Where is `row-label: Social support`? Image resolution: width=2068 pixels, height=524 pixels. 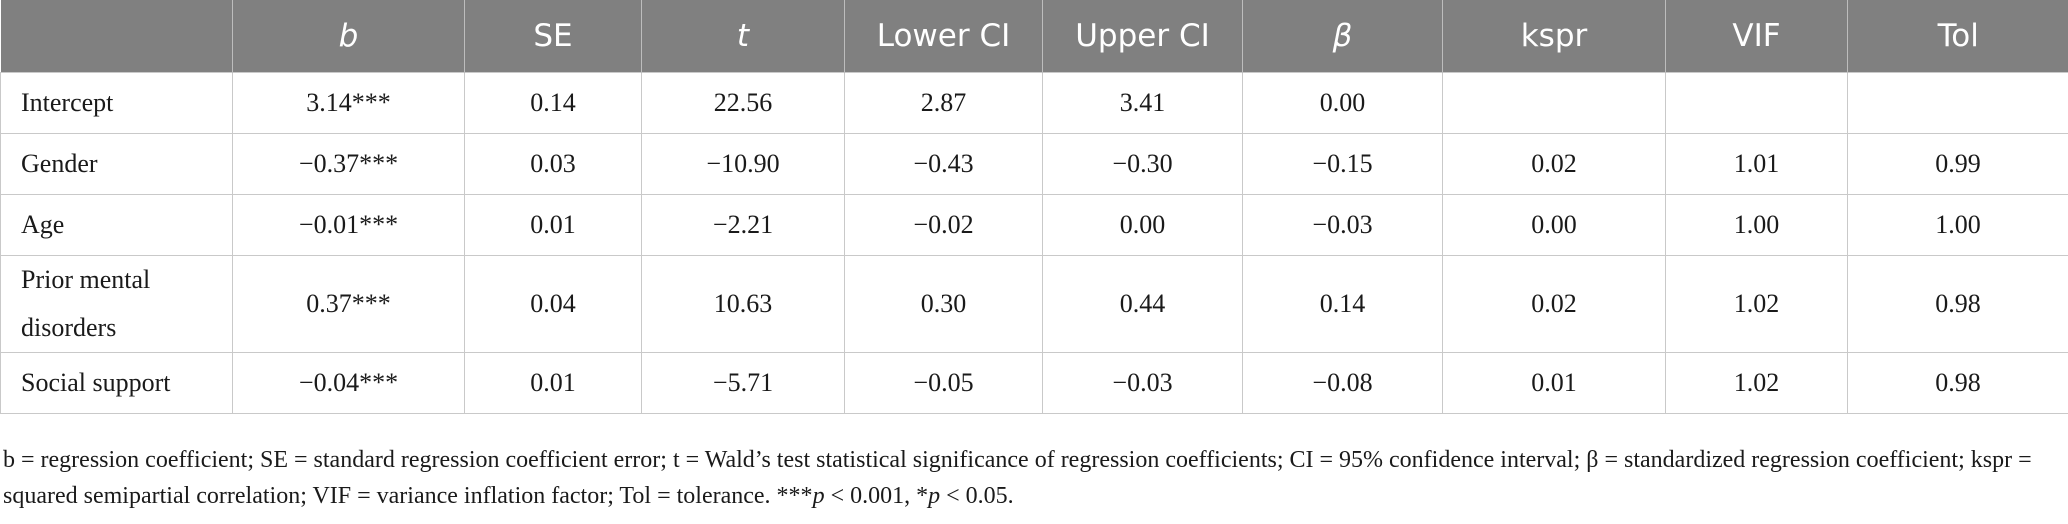
row-label: Social support is located at coordinates (116, 383).